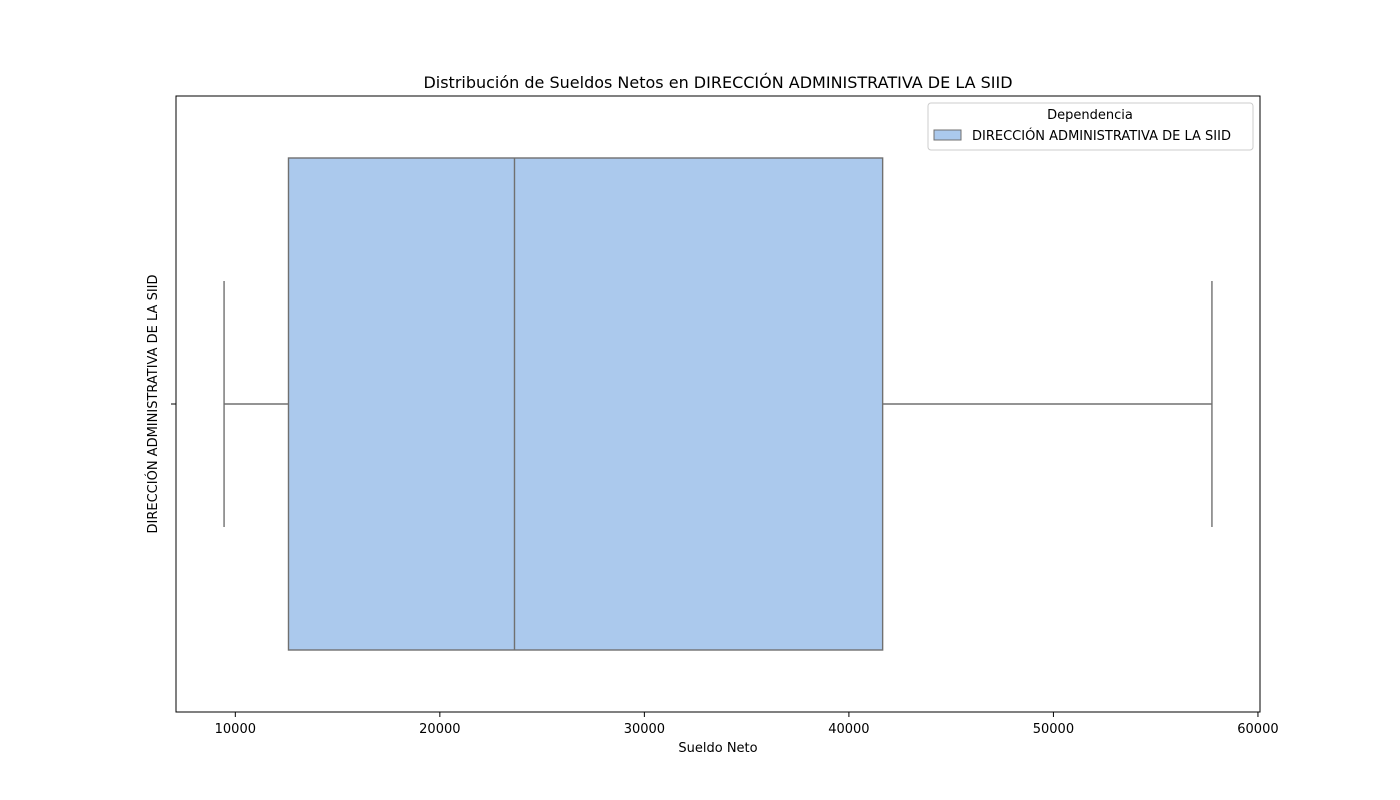 The height and width of the screenshot is (800, 1400). Describe the element at coordinates (1053, 729) in the screenshot. I see `x-tick-label: 50000` at that location.